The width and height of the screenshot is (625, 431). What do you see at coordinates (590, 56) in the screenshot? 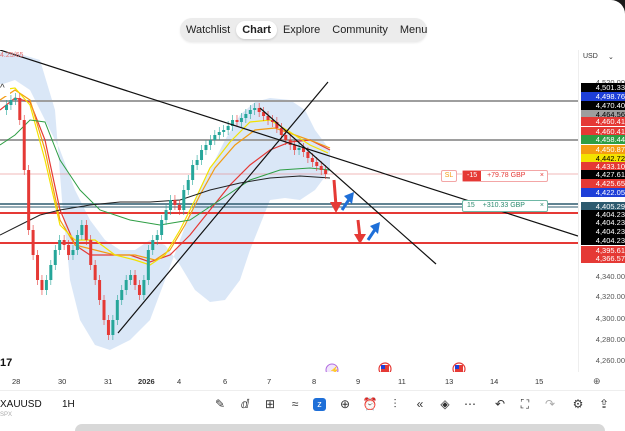
I see `currency-label: USD` at bounding box center [590, 56].